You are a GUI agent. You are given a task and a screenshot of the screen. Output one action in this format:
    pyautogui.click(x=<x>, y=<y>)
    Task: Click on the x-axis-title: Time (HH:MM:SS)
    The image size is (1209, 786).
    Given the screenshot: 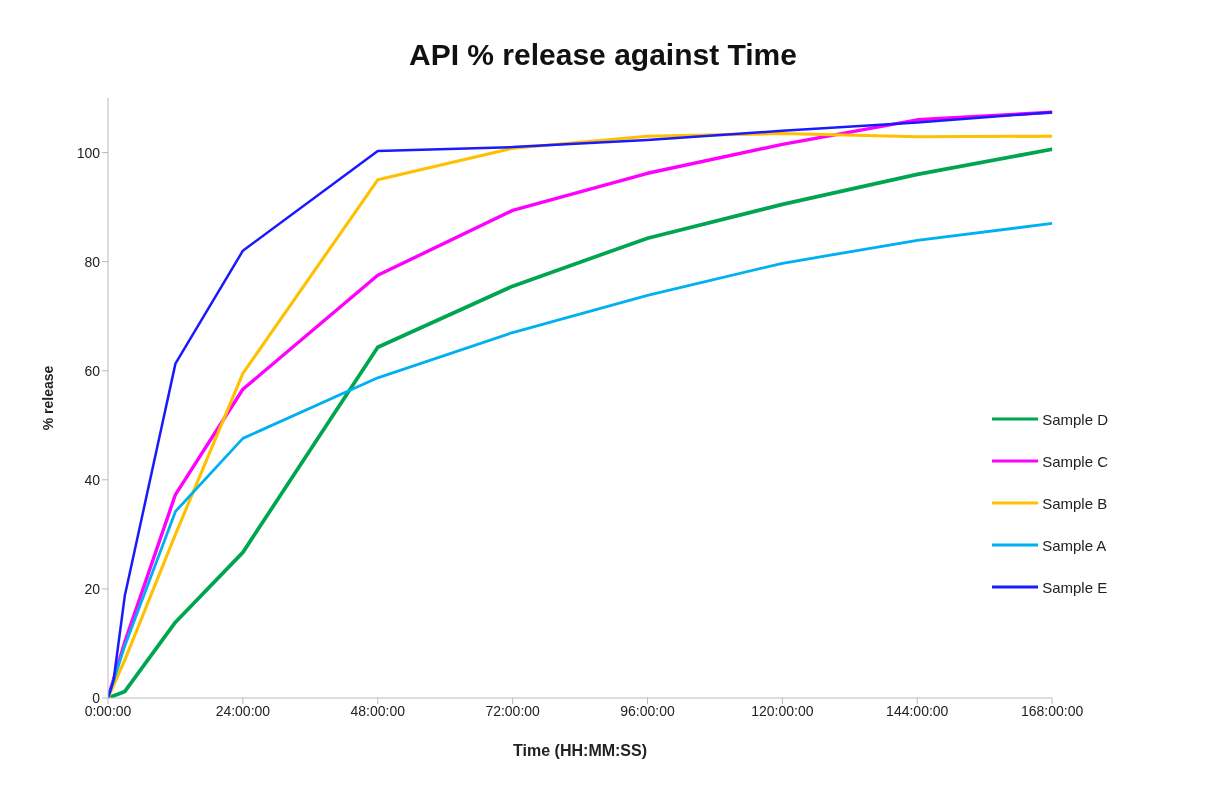 What is the action you would take?
    pyautogui.click(x=580, y=750)
    